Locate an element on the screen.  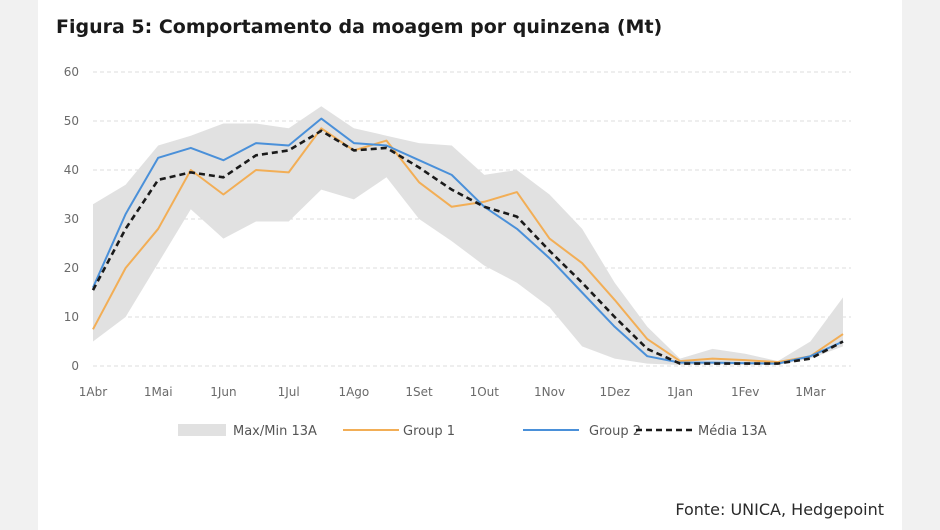
legend-swatch is located at coordinates (202, 430).